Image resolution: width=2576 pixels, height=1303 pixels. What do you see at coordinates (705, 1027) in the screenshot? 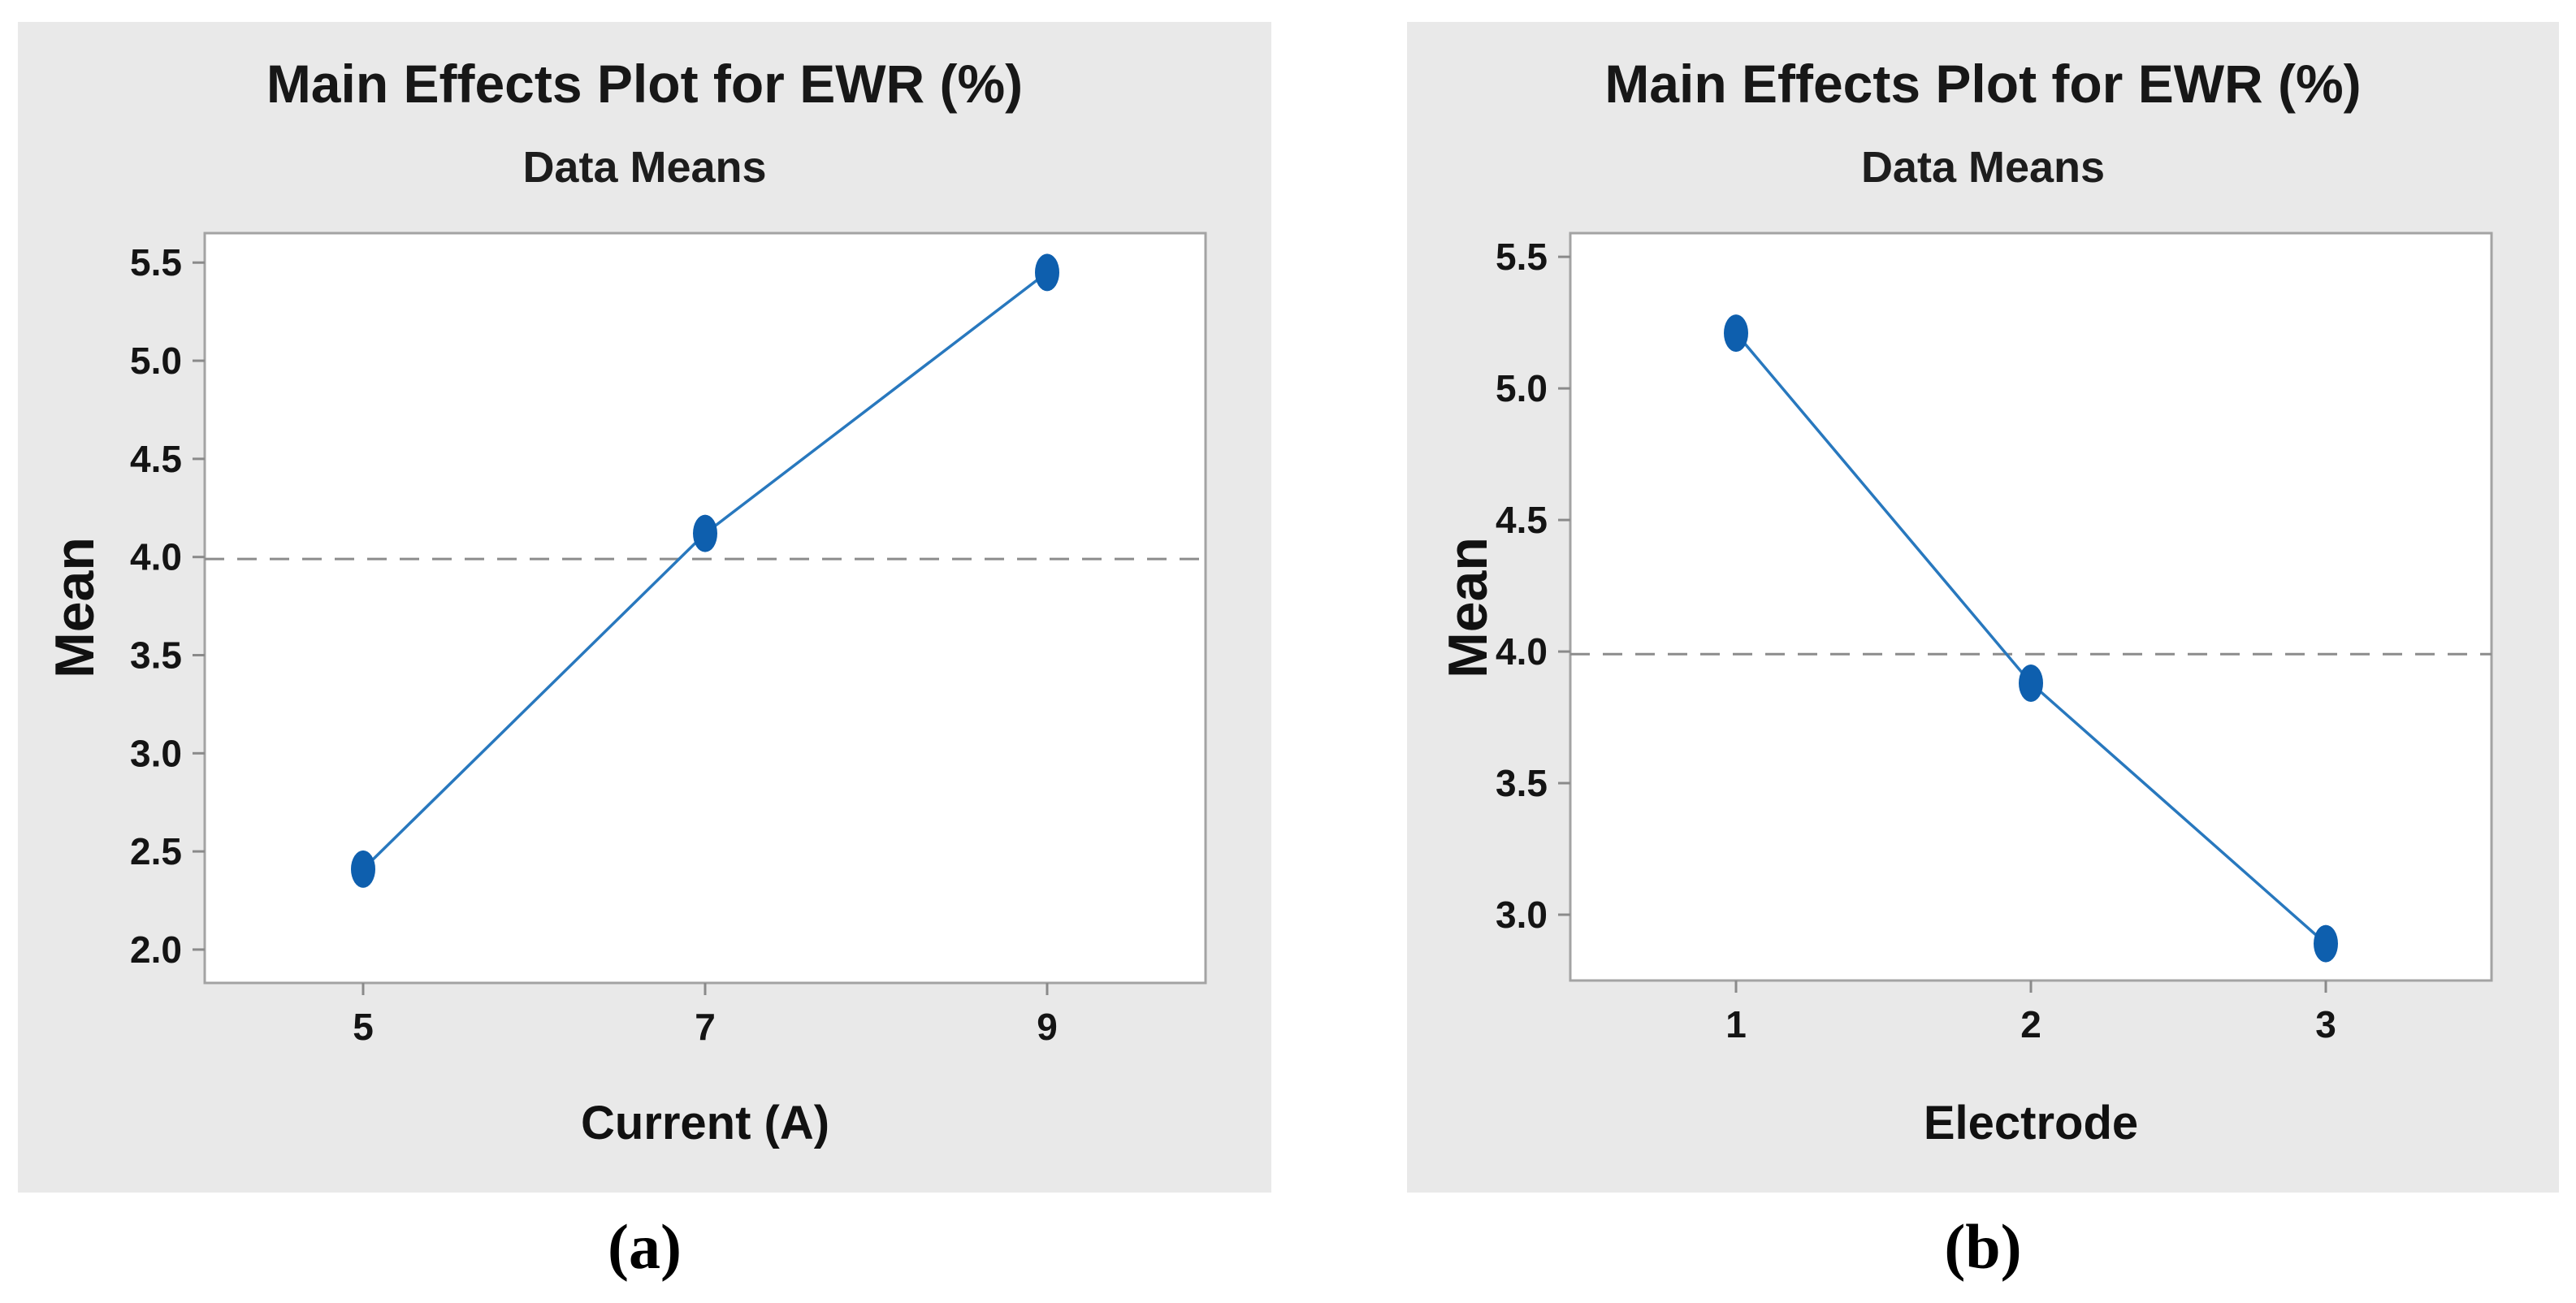
I see `x-tick-label: 7` at bounding box center [705, 1027].